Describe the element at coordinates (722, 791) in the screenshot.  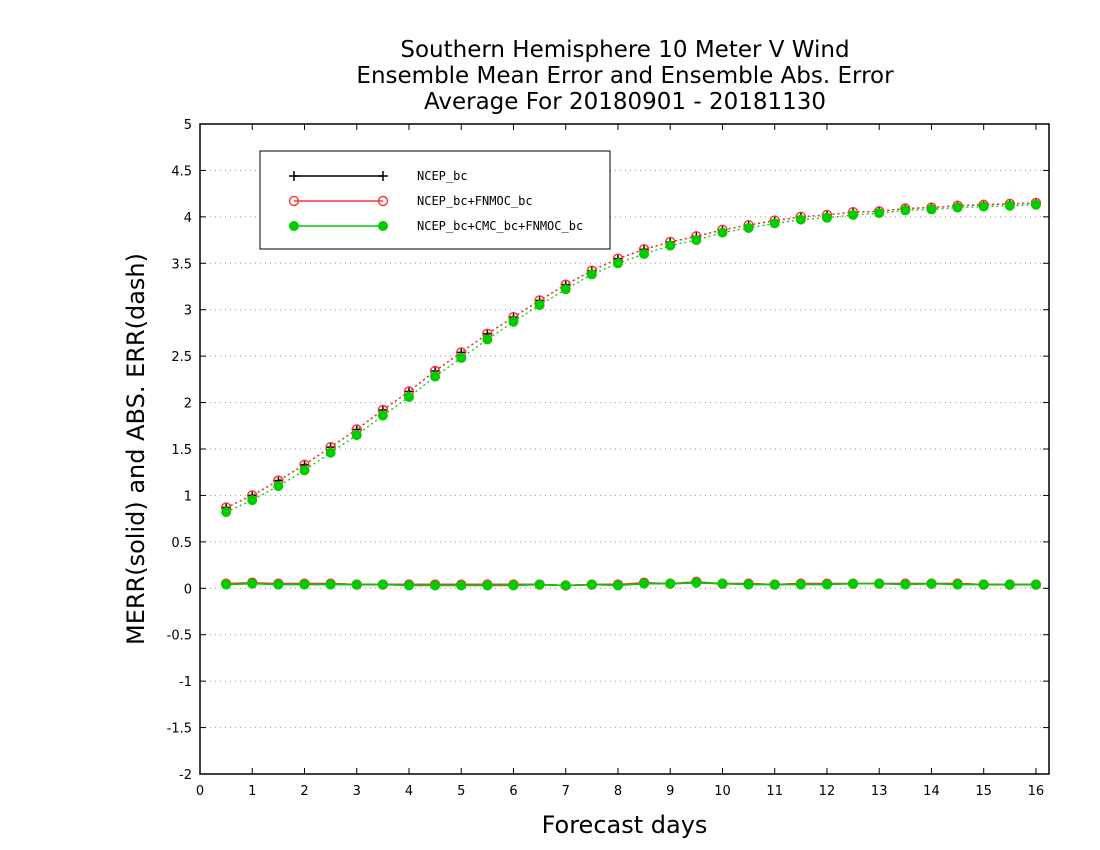
I see `x-tick-label: 10` at that location.